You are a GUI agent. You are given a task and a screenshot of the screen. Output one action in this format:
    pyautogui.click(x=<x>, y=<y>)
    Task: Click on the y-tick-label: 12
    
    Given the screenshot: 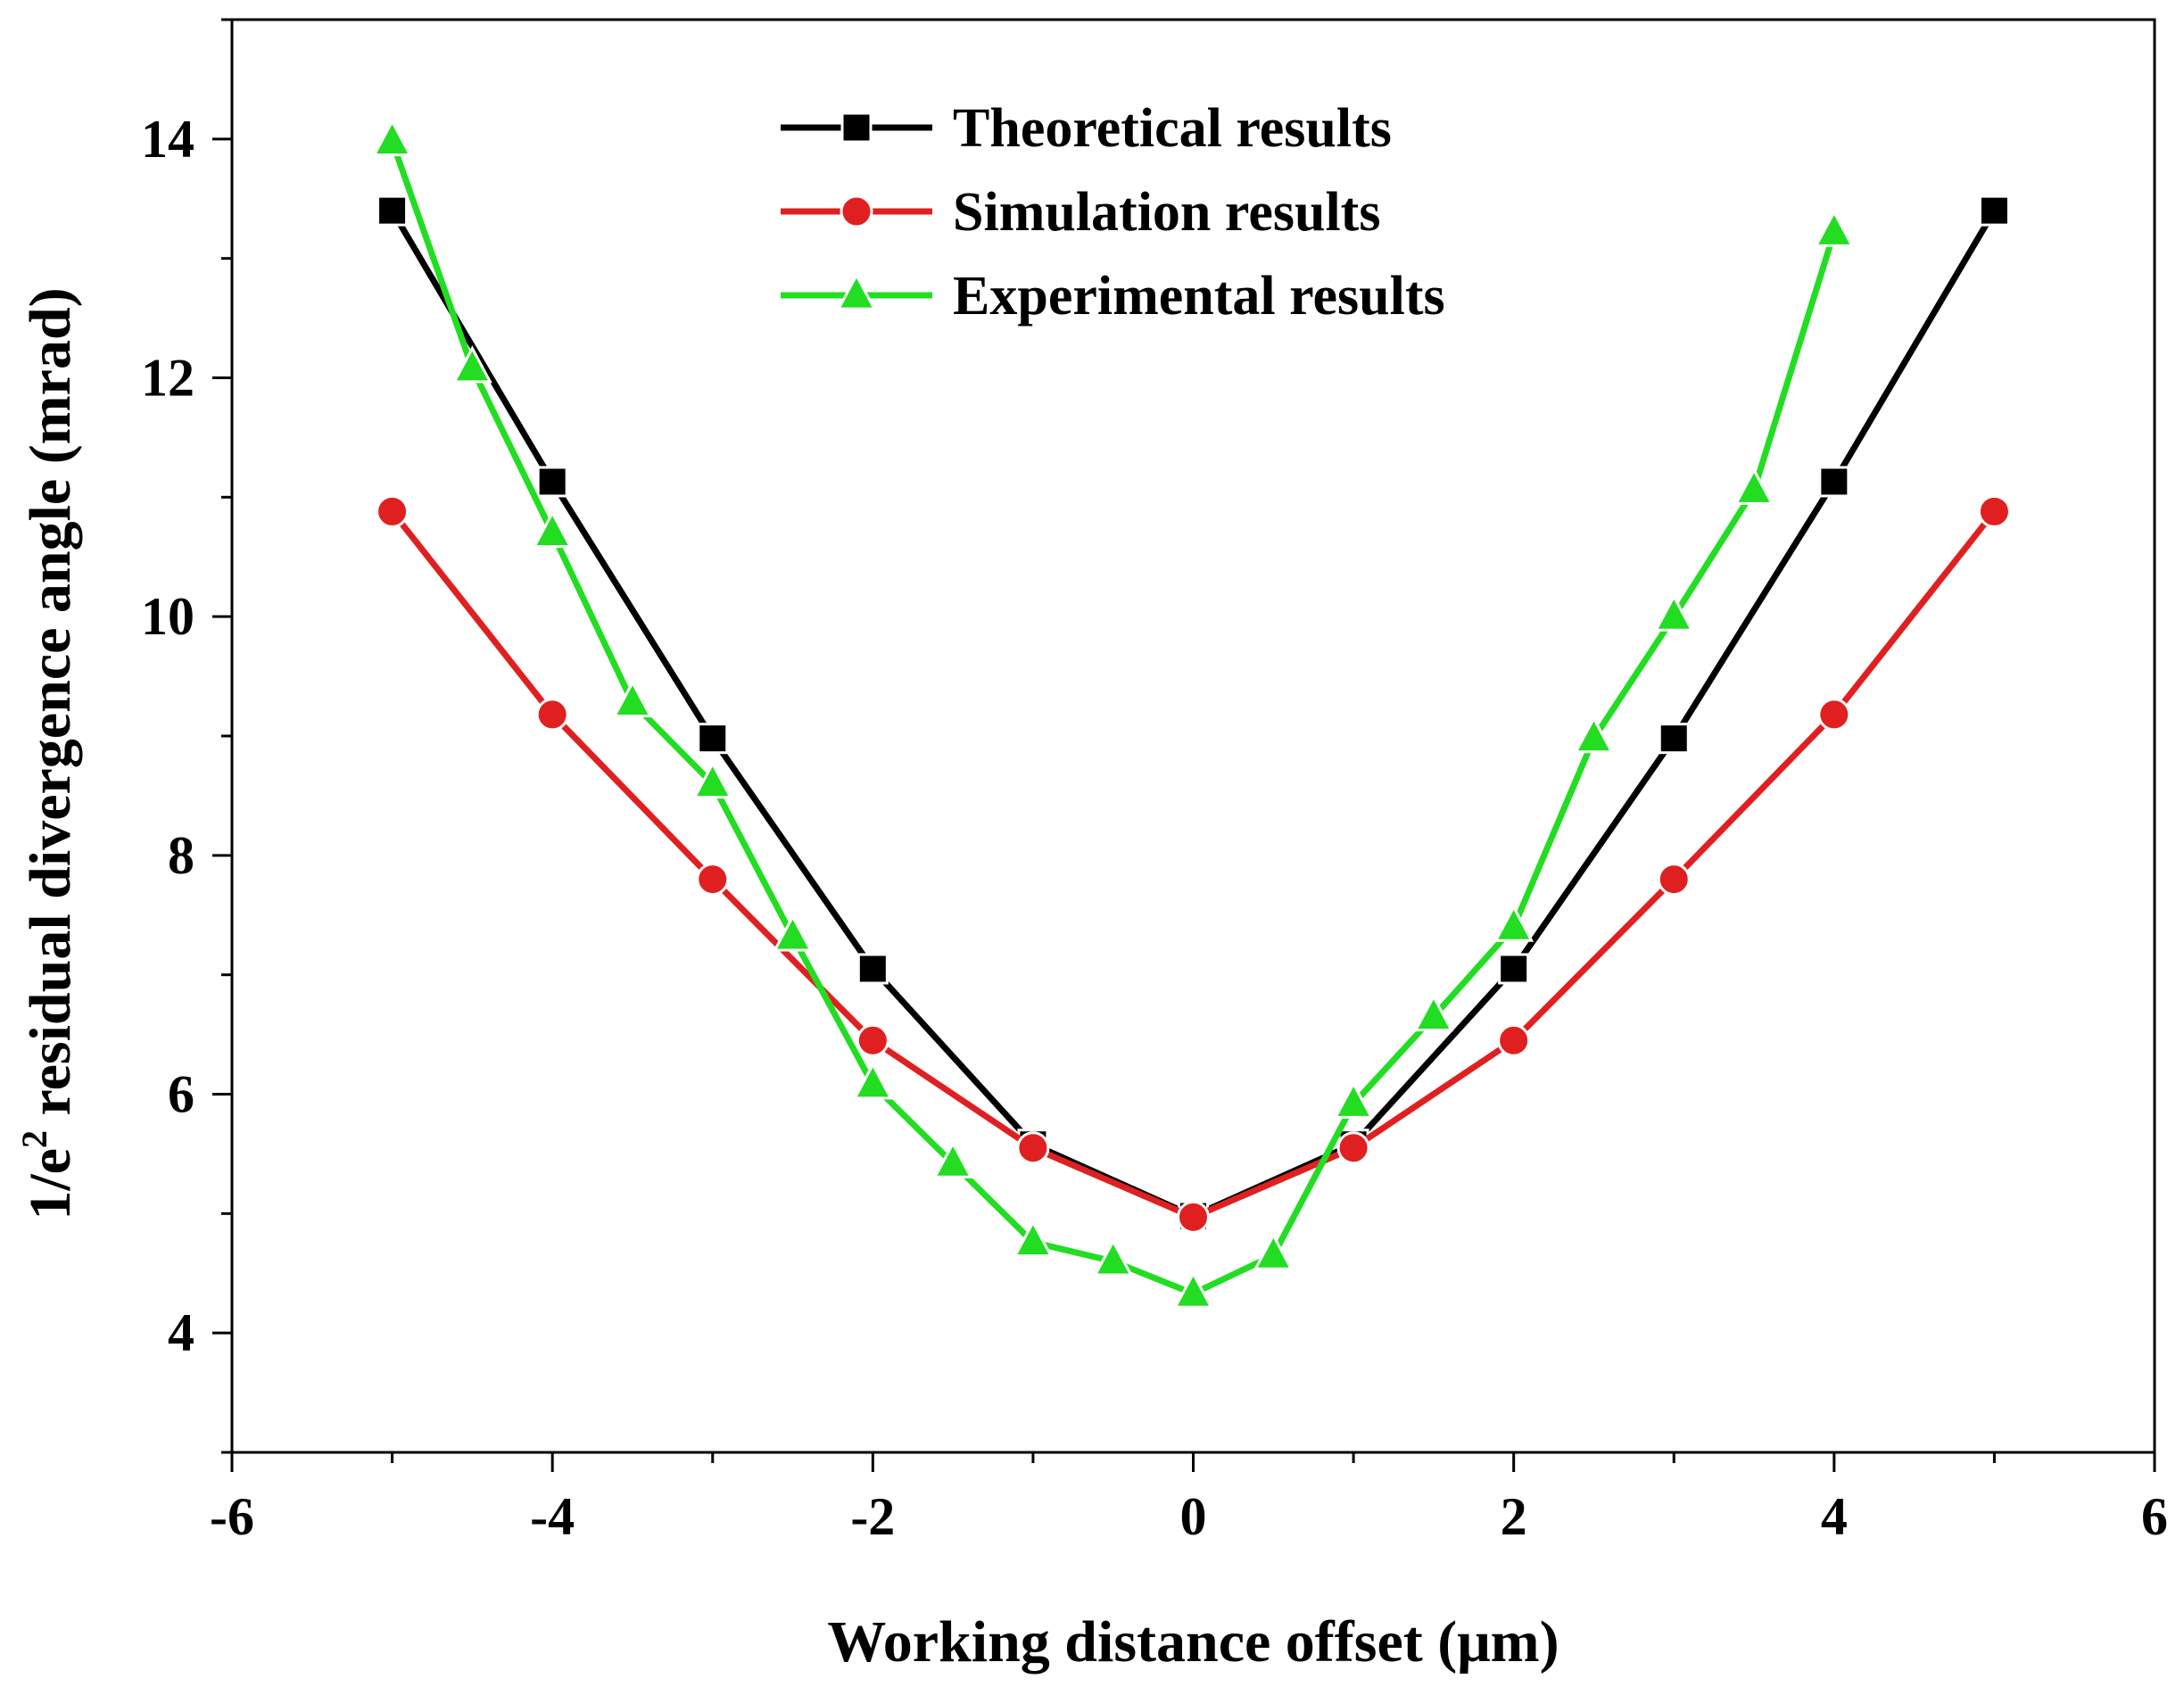 What is the action you would take?
    pyautogui.click(x=168, y=379)
    